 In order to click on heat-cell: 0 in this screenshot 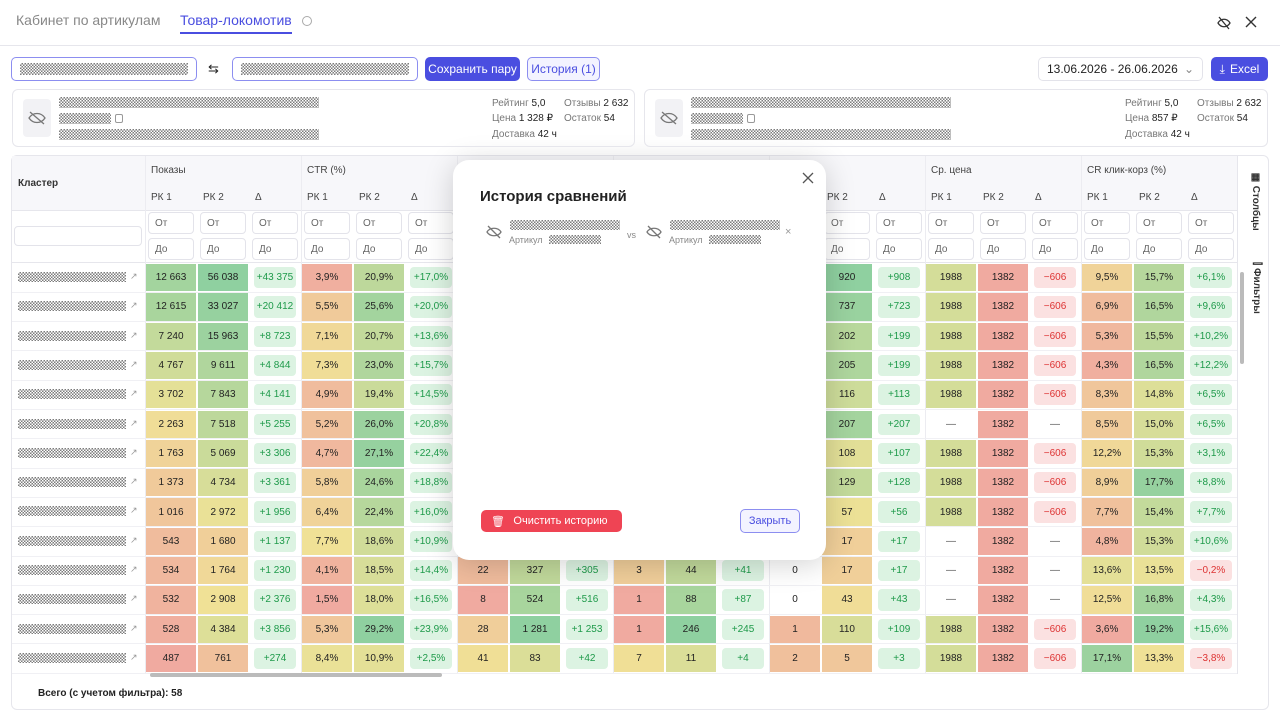, I will do `click(795, 571)`.